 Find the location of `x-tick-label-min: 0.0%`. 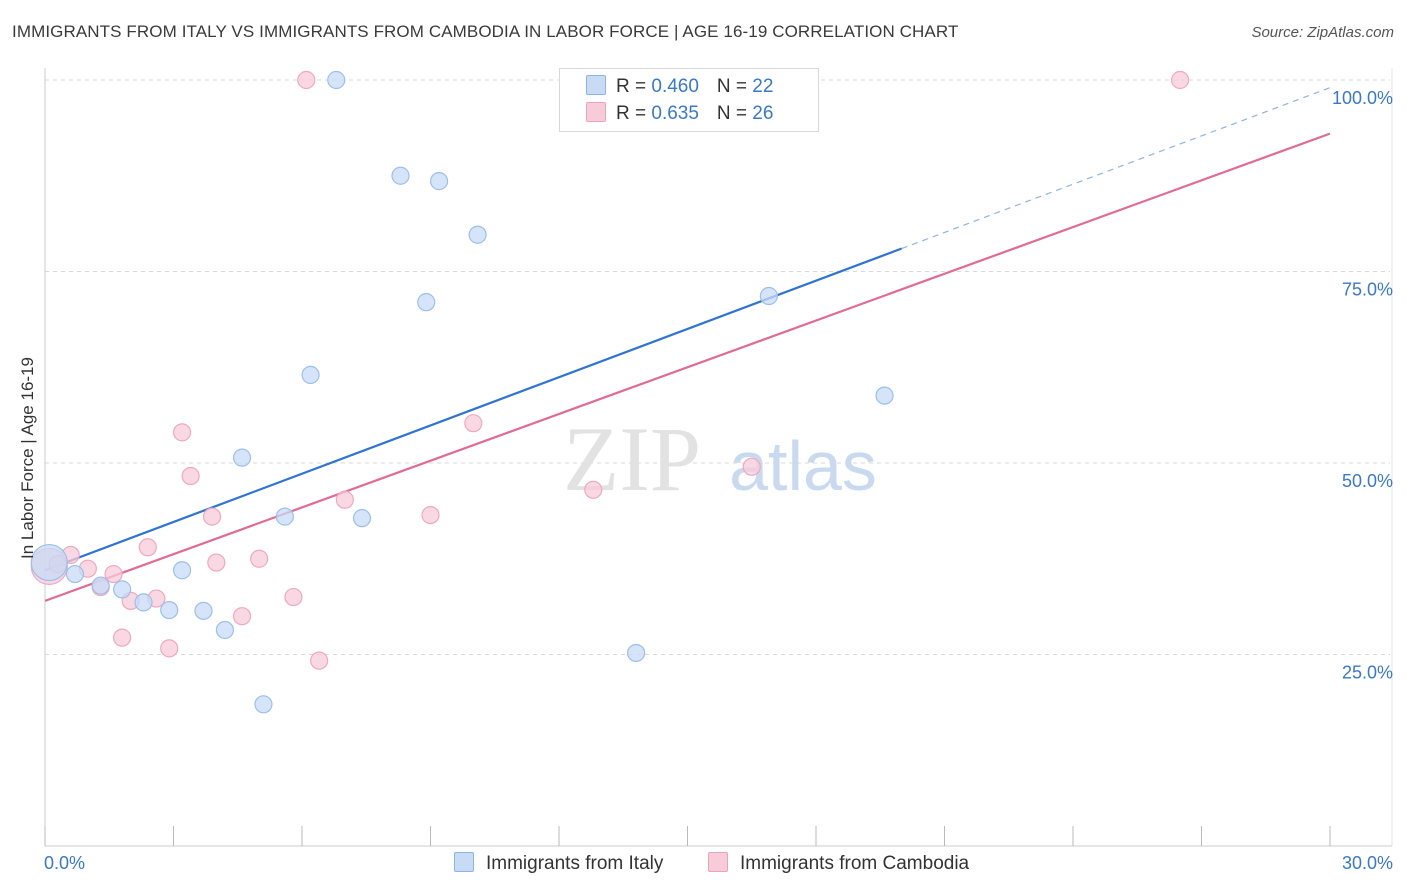

x-tick-label-min: 0.0% is located at coordinates (64, 863).